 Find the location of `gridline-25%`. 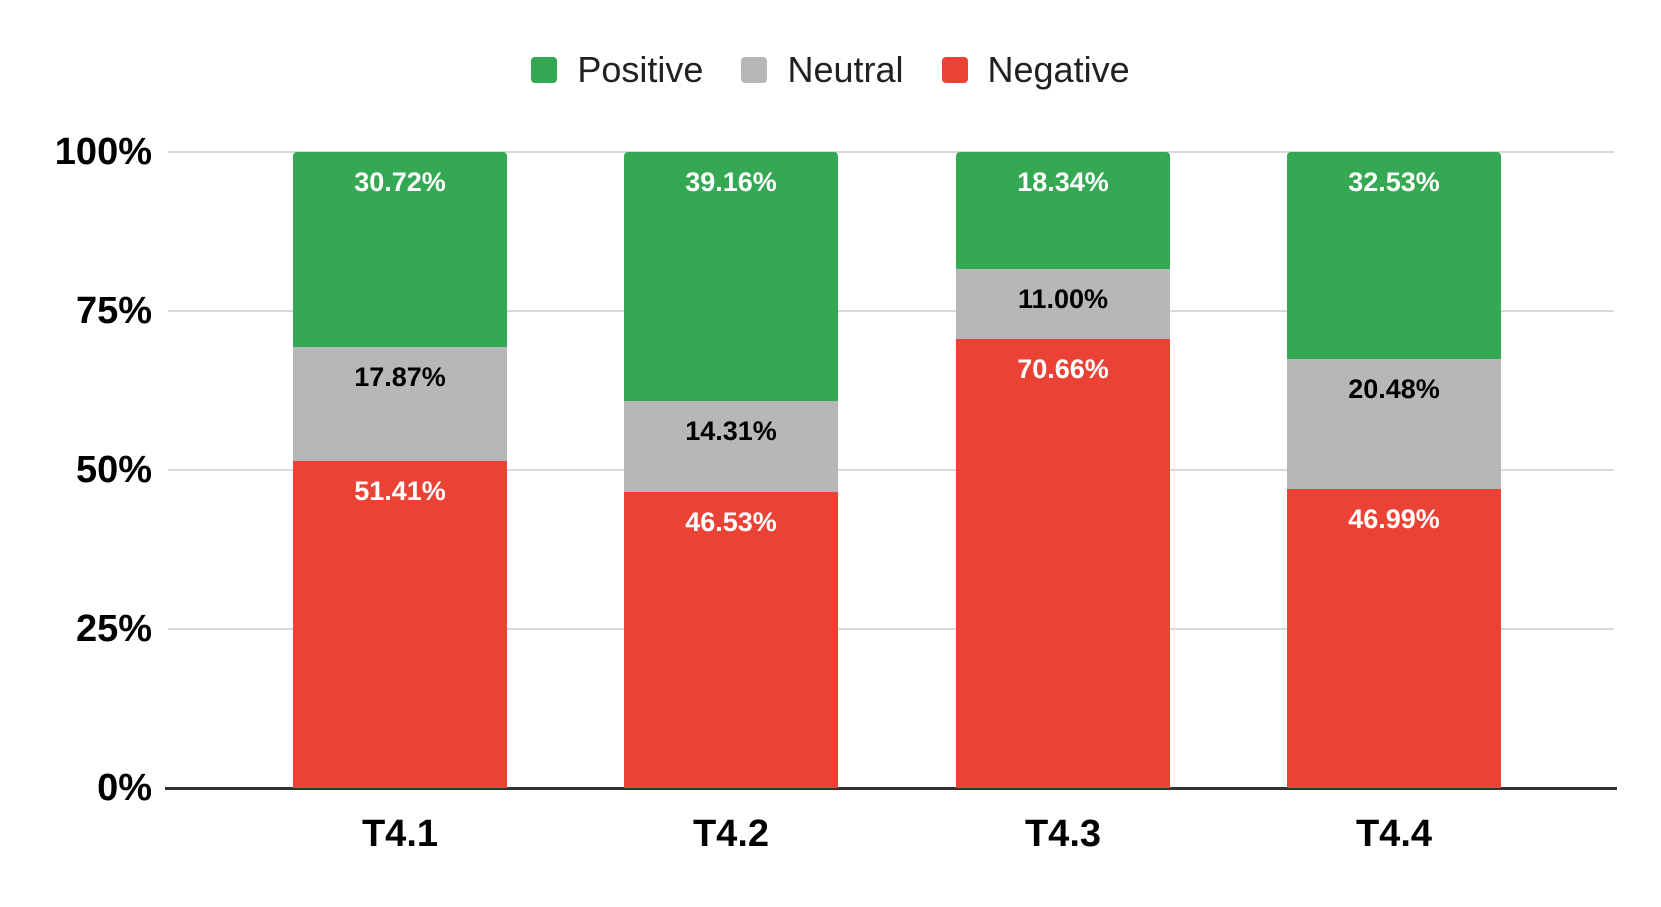

gridline-25% is located at coordinates (891, 629).